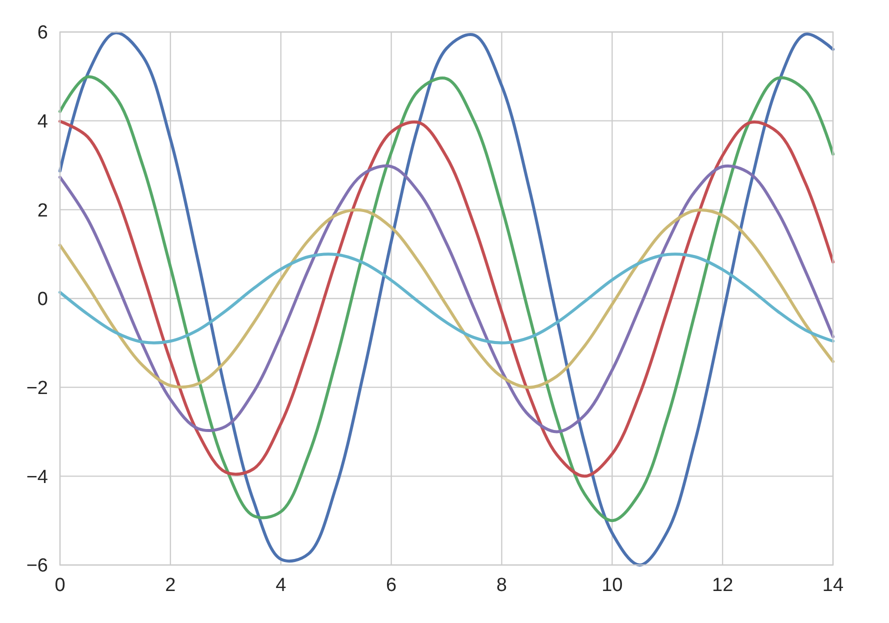 This screenshot has width=889, height=623. What do you see at coordinates (833, 585) in the screenshot?
I see `x-tick-label: 14` at bounding box center [833, 585].